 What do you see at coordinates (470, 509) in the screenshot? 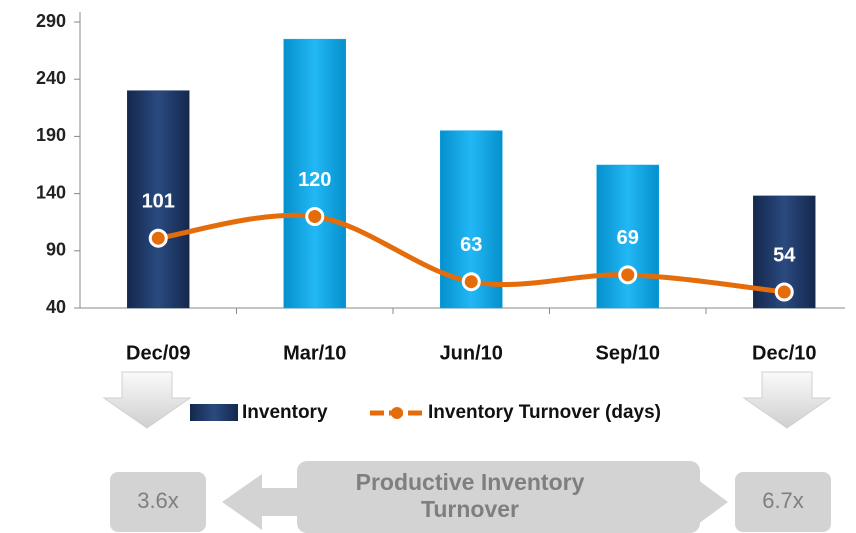
I see `annotation: Turnover` at bounding box center [470, 509].